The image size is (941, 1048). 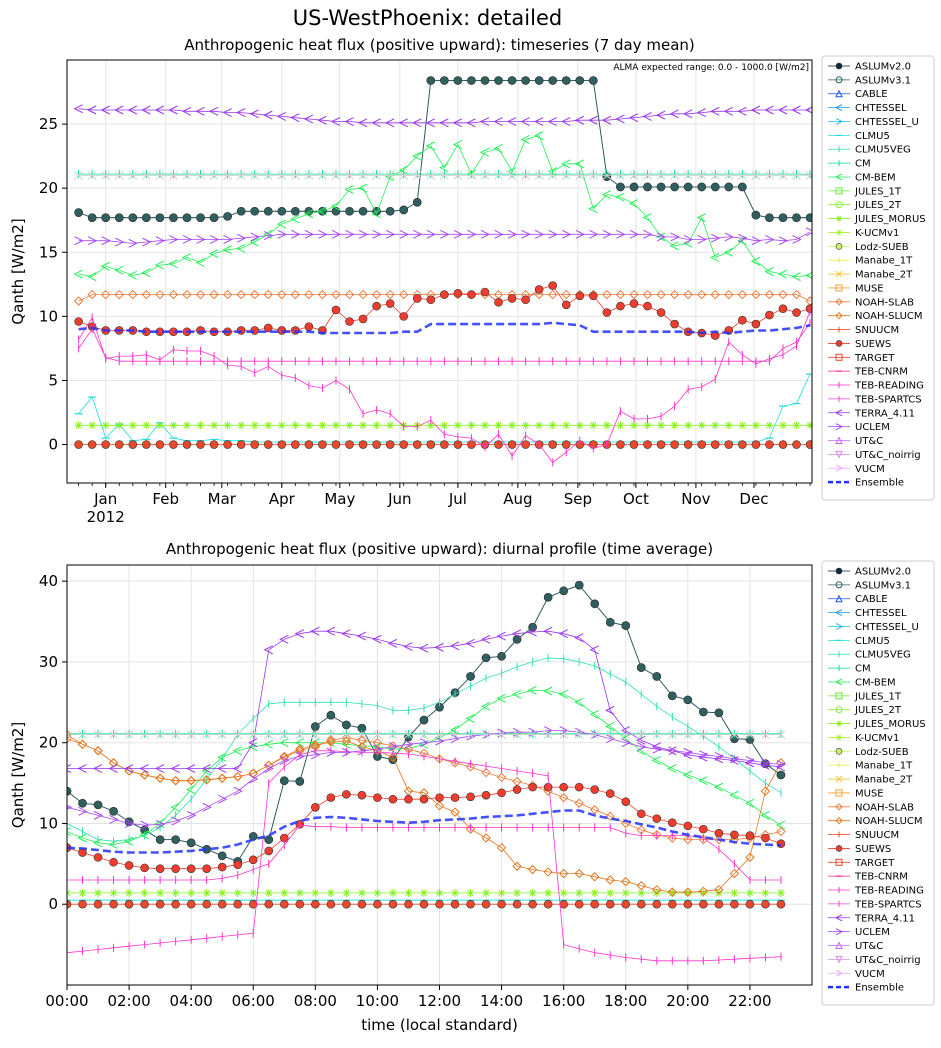 What do you see at coordinates (872, 427) in the screenshot?
I see `legend-label: UCLEM` at bounding box center [872, 427].